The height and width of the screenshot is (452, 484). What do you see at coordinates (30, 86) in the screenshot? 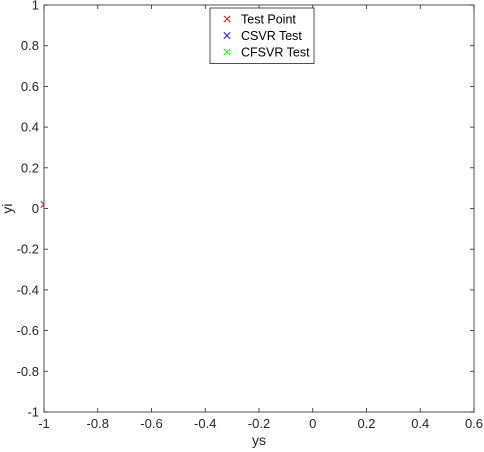
I see `y-tick-label: 0.6` at bounding box center [30, 86].